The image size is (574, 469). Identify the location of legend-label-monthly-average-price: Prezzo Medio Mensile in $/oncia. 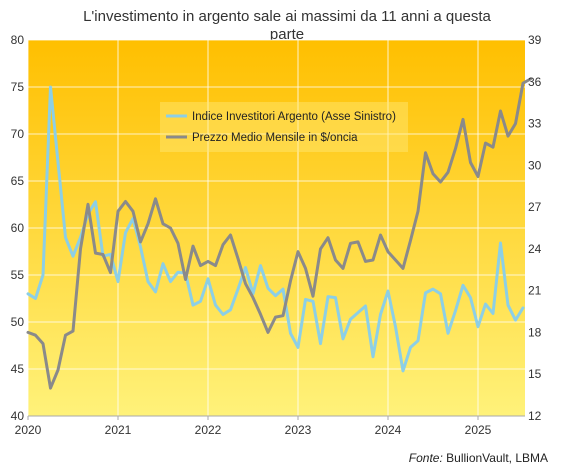
(275, 138).